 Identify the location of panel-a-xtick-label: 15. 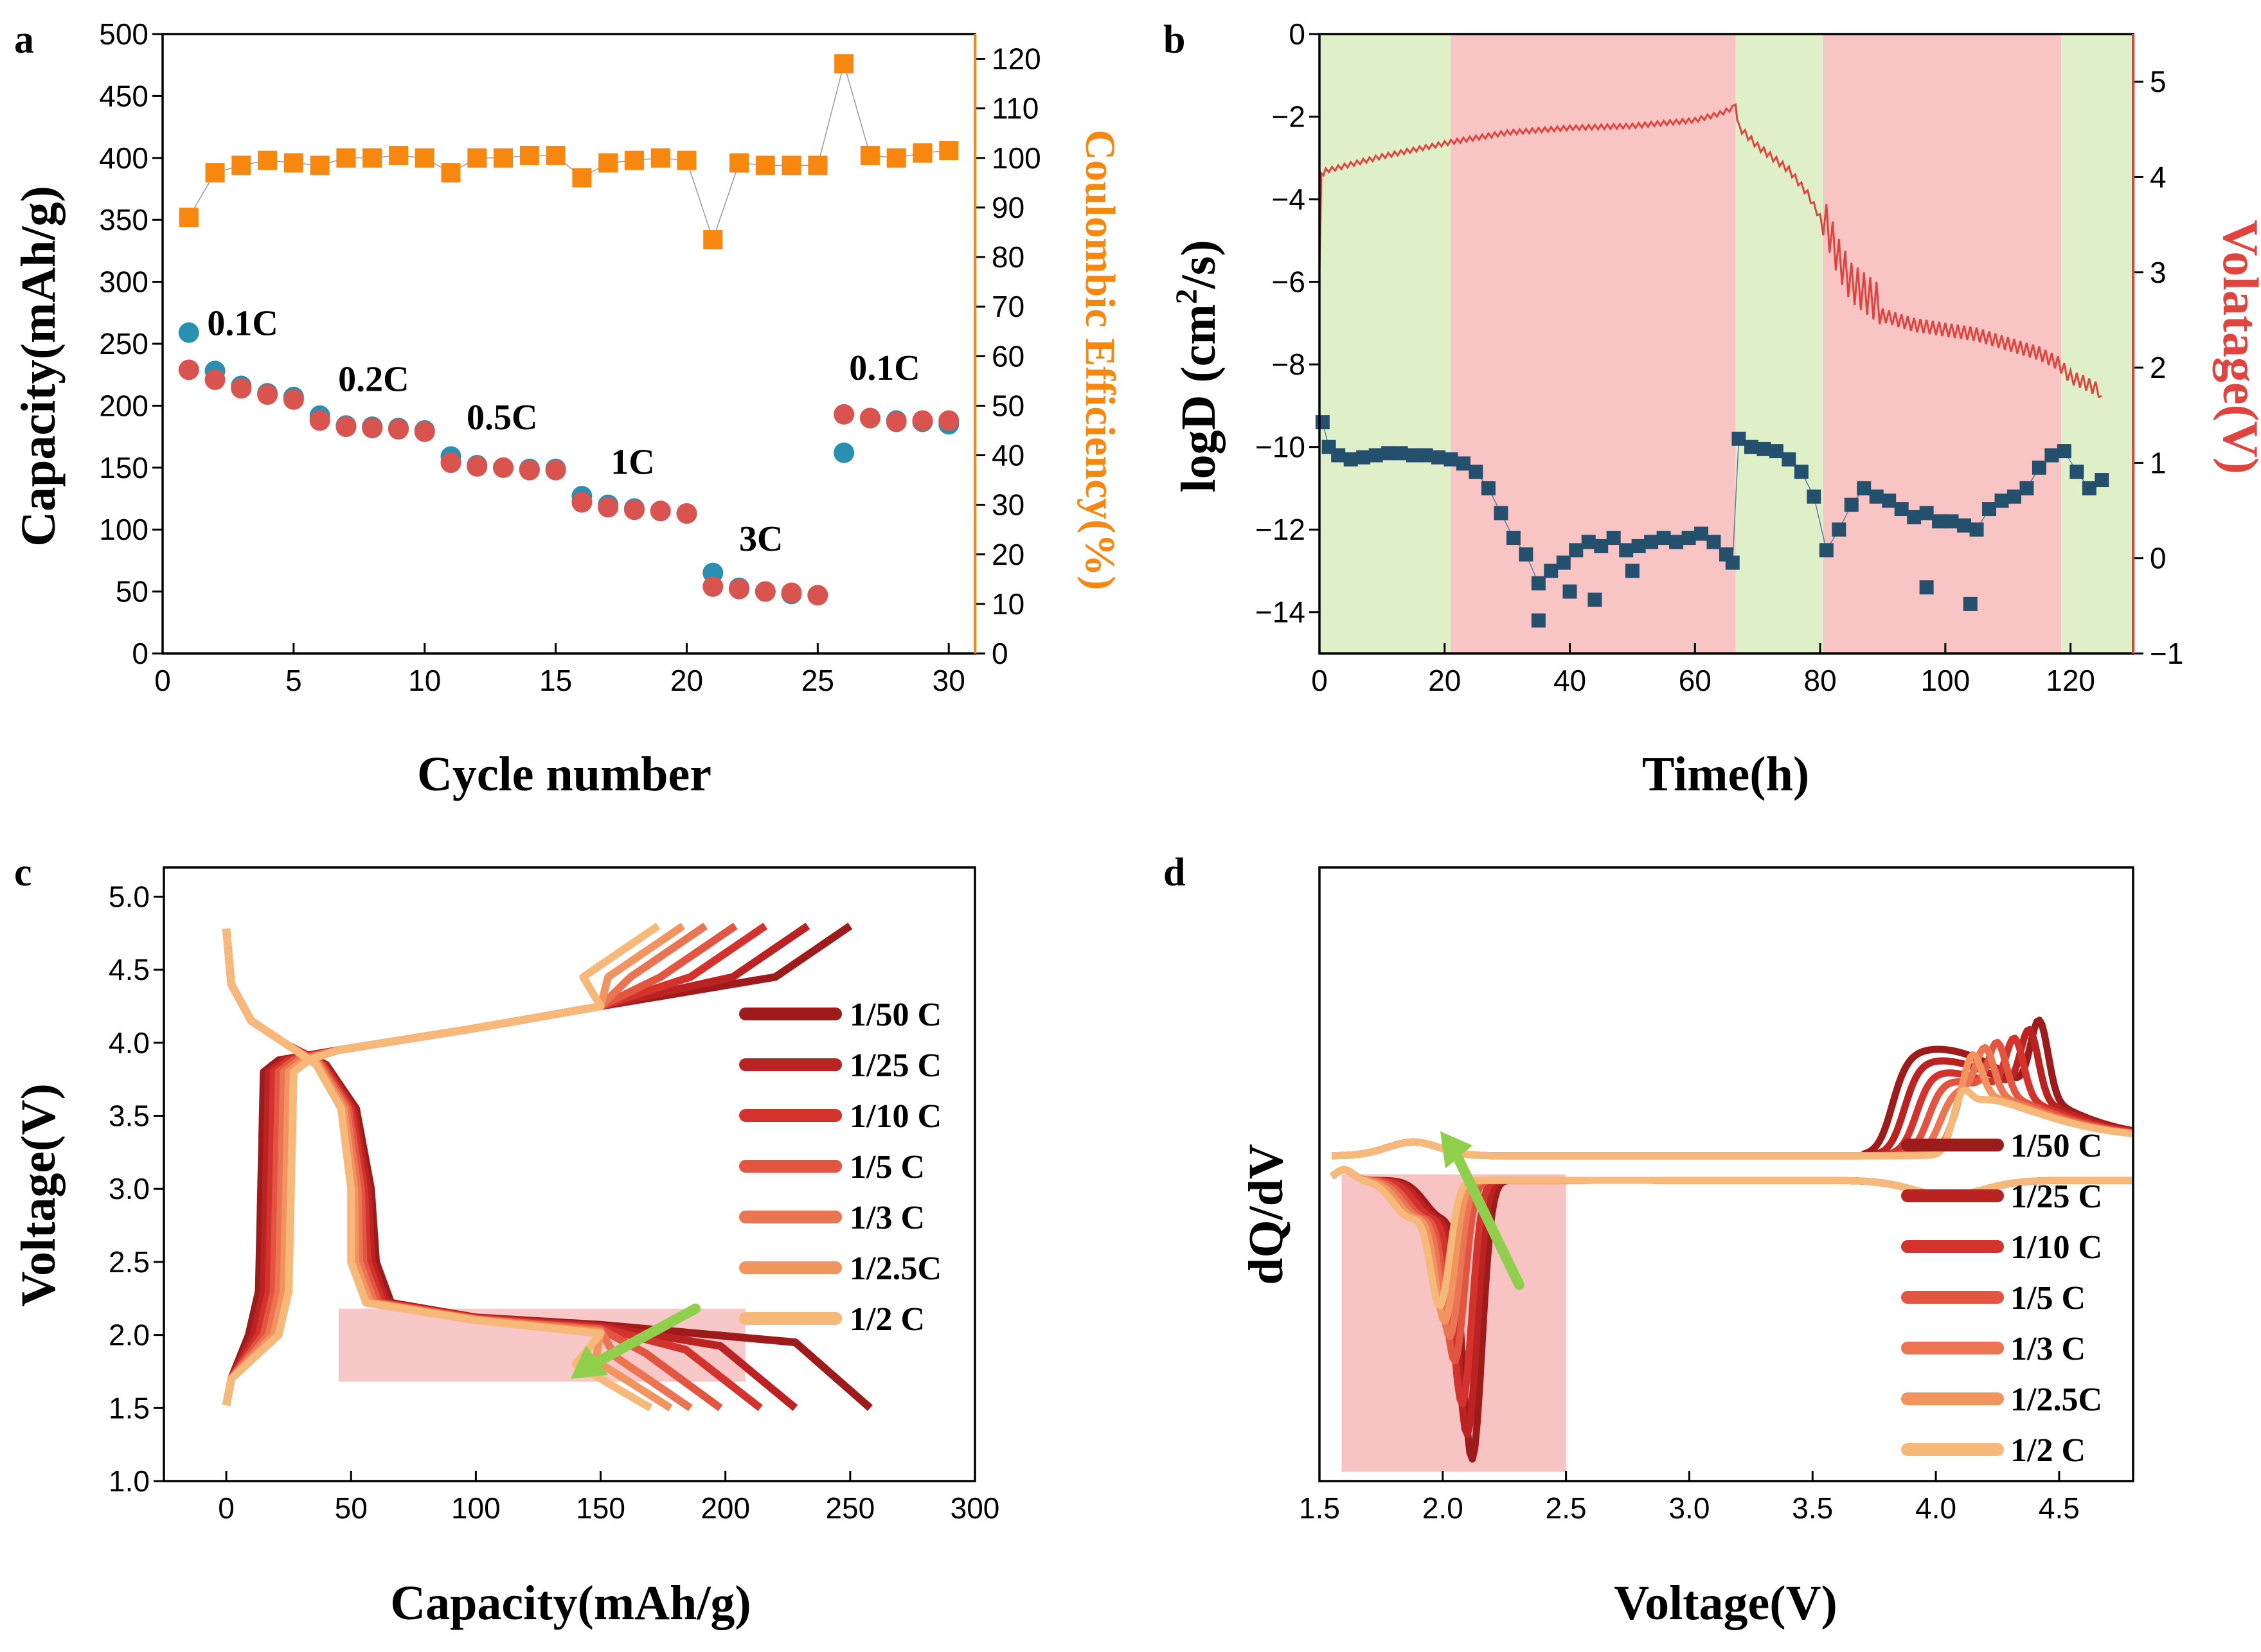
(555, 680).